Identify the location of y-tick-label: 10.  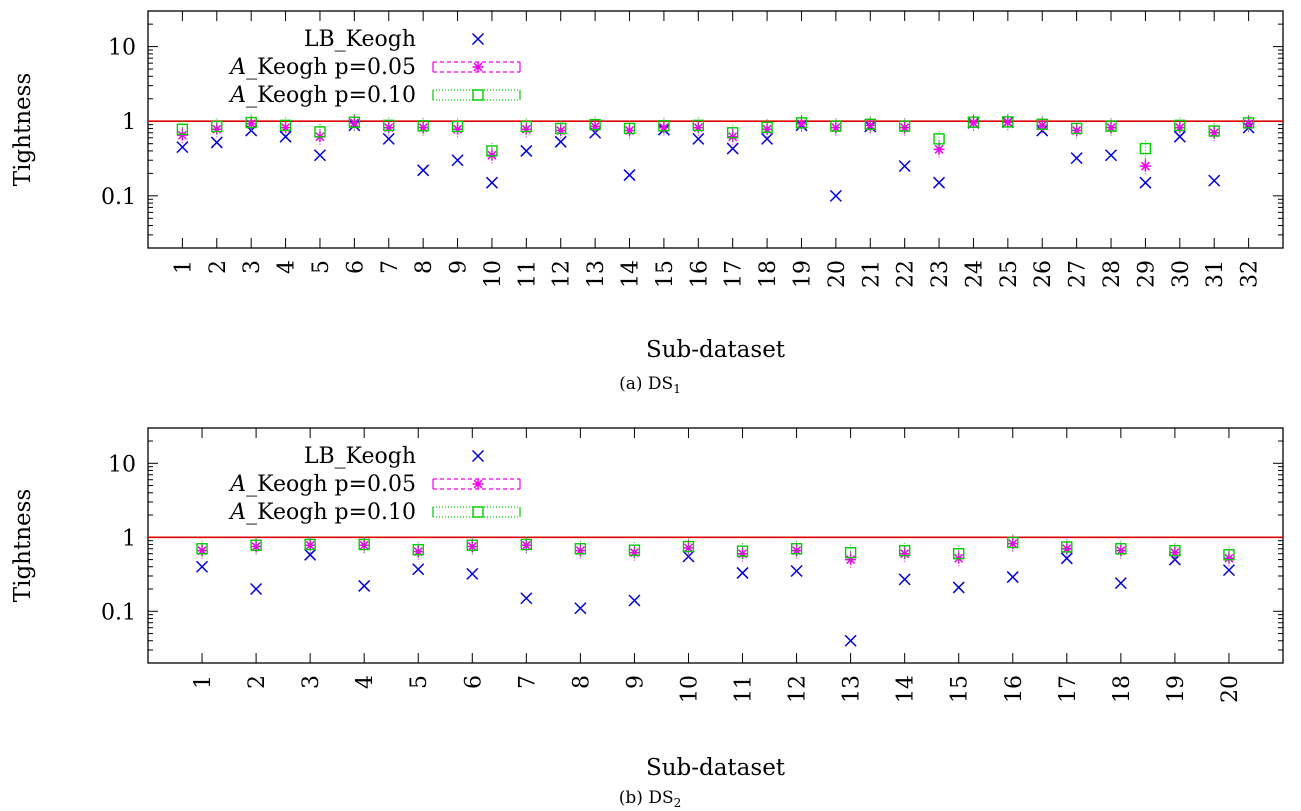
(122, 48).